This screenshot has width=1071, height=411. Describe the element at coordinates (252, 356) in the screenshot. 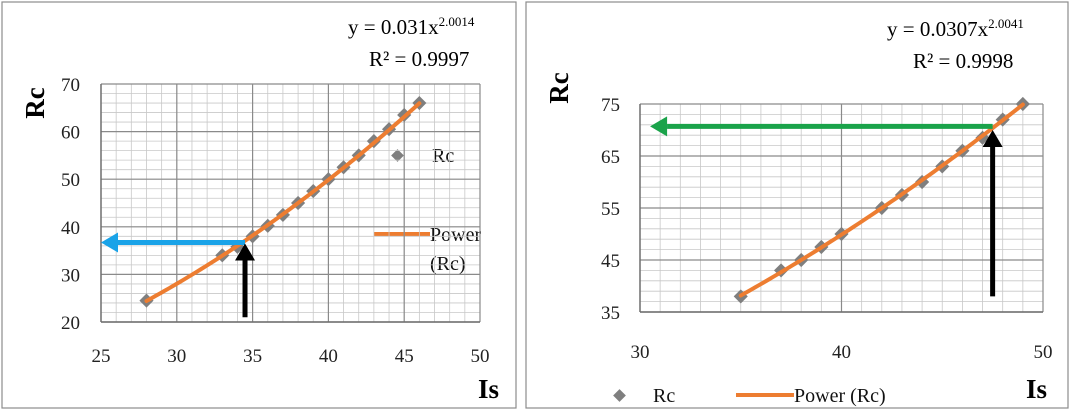

I see `chart1-x-tick-label: 35` at that location.